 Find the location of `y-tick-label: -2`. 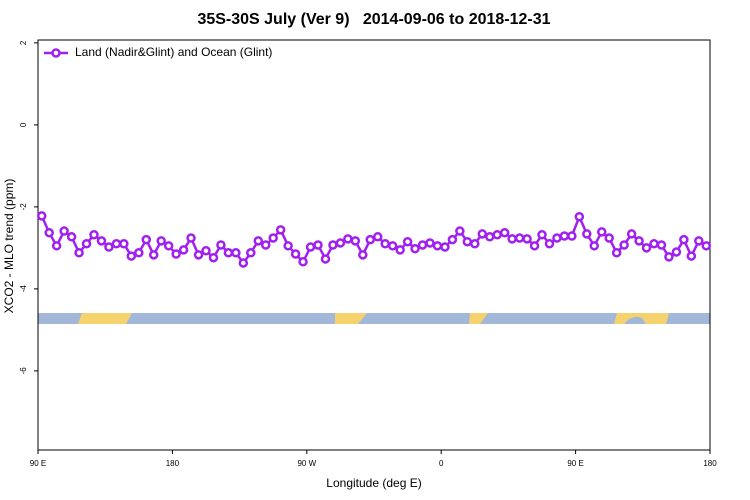

y-tick-label: -2 is located at coordinates (23, 207).